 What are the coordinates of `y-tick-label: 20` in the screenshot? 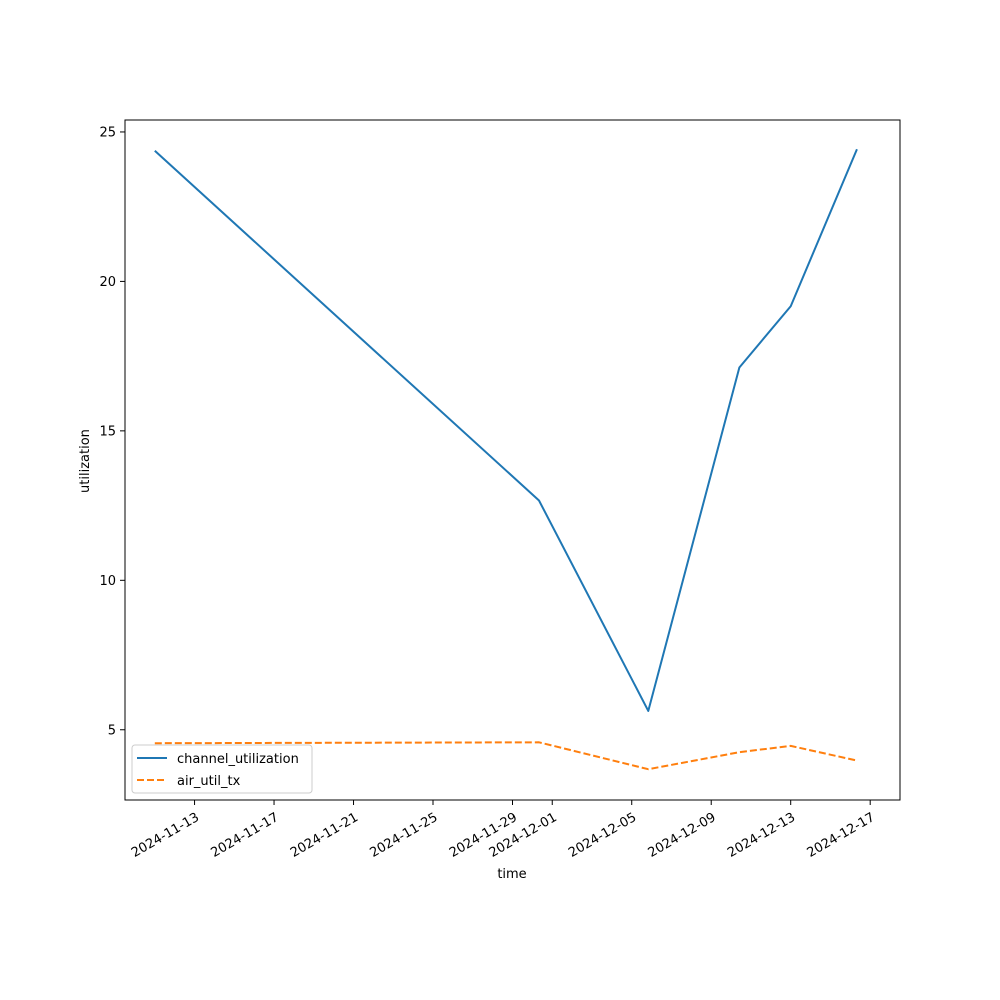 It's located at (107, 282).